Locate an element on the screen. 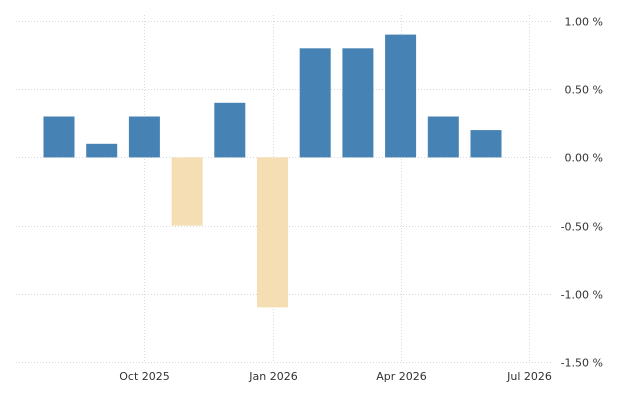 The image size is (640, 400). x-tick-label: Jul 2026 is located at coordinates (529, 376).